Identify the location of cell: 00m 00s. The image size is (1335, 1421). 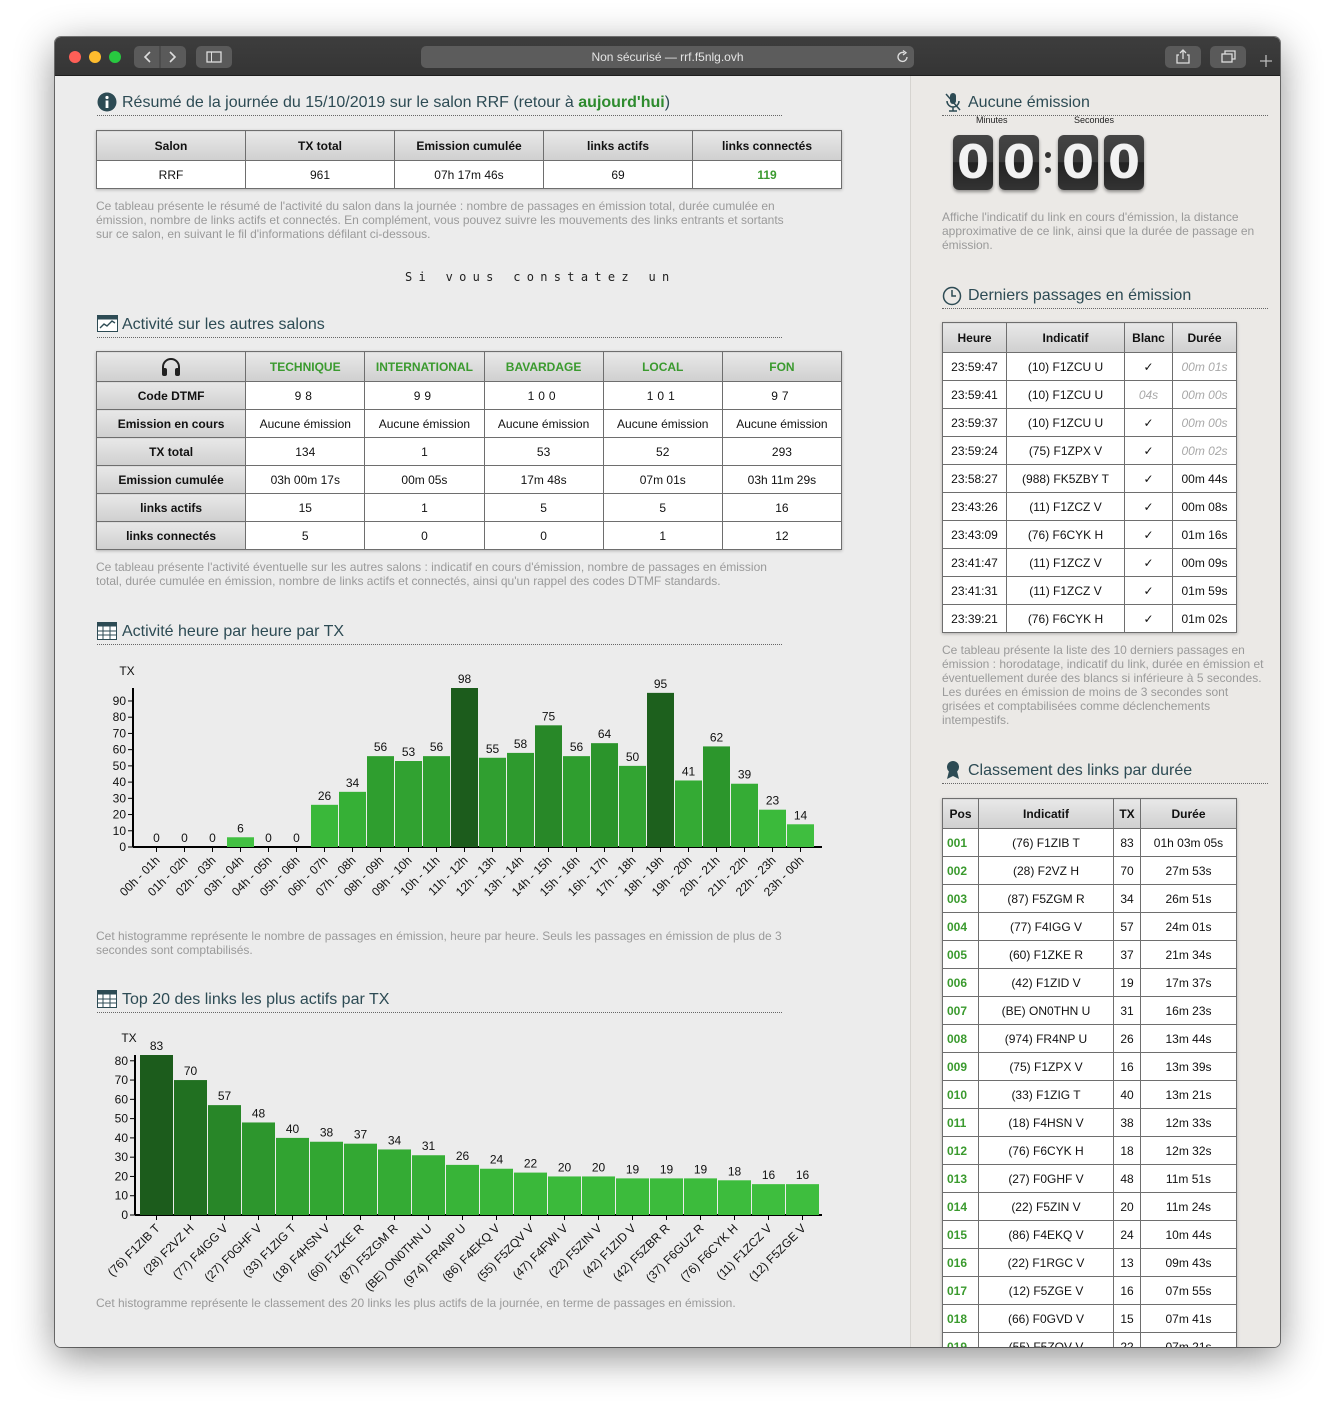
(1204, 394).